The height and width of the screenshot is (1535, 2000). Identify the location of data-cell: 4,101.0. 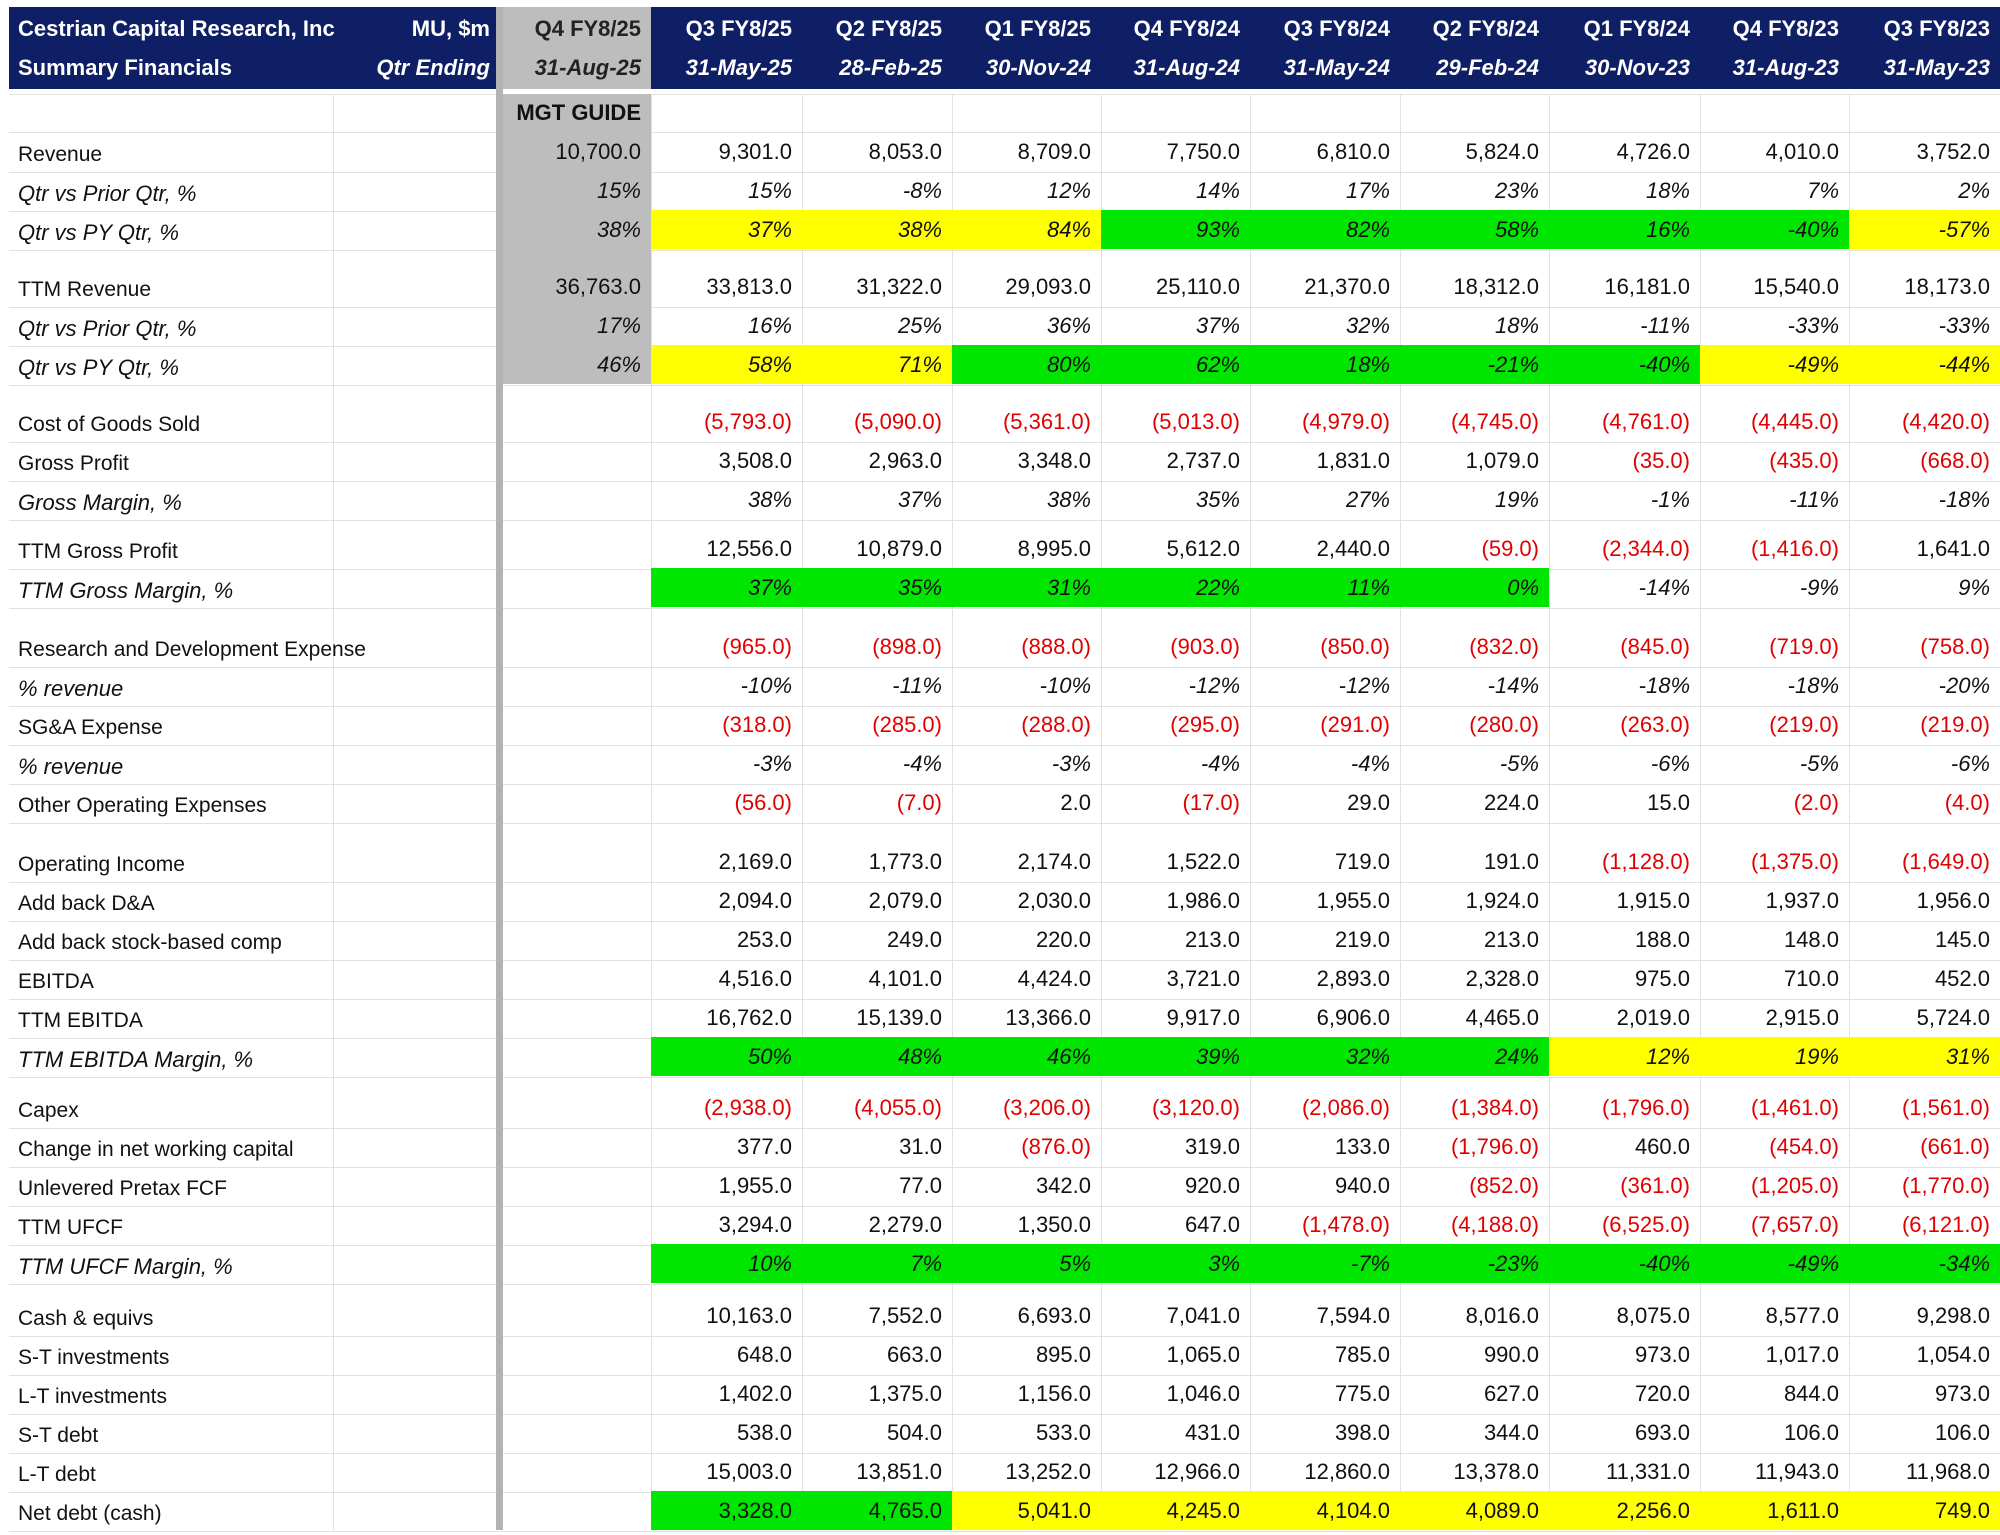
(905, 978).